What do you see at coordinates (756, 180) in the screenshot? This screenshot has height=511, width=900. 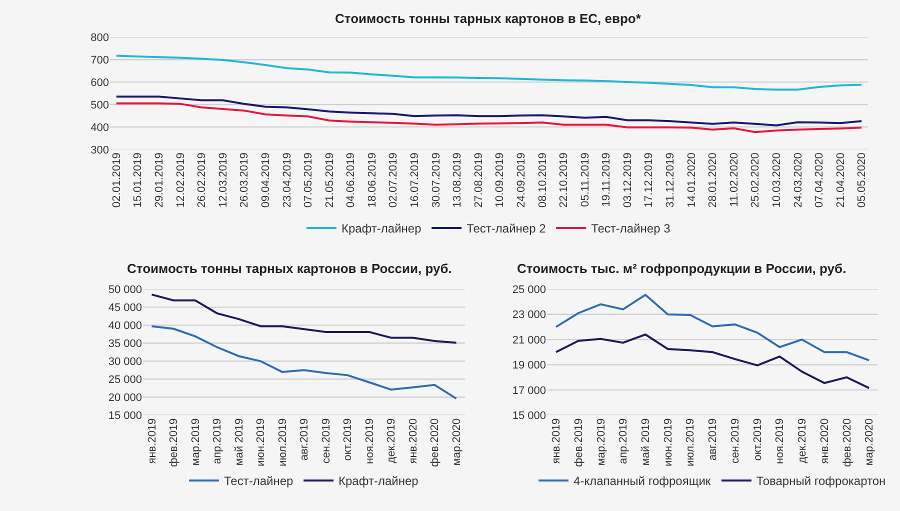 I see `x-tick-label: 25.02.2020` at bounding box center [756, 180].